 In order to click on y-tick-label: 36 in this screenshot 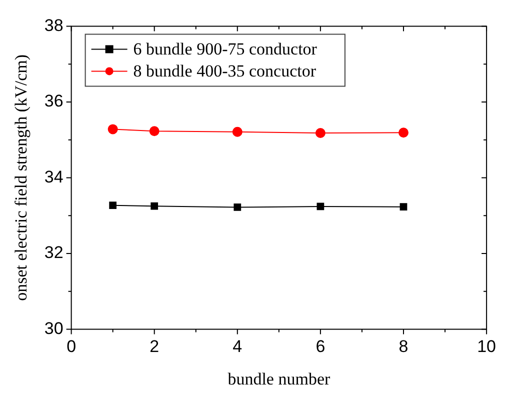, I will do `click(54, 101)`.